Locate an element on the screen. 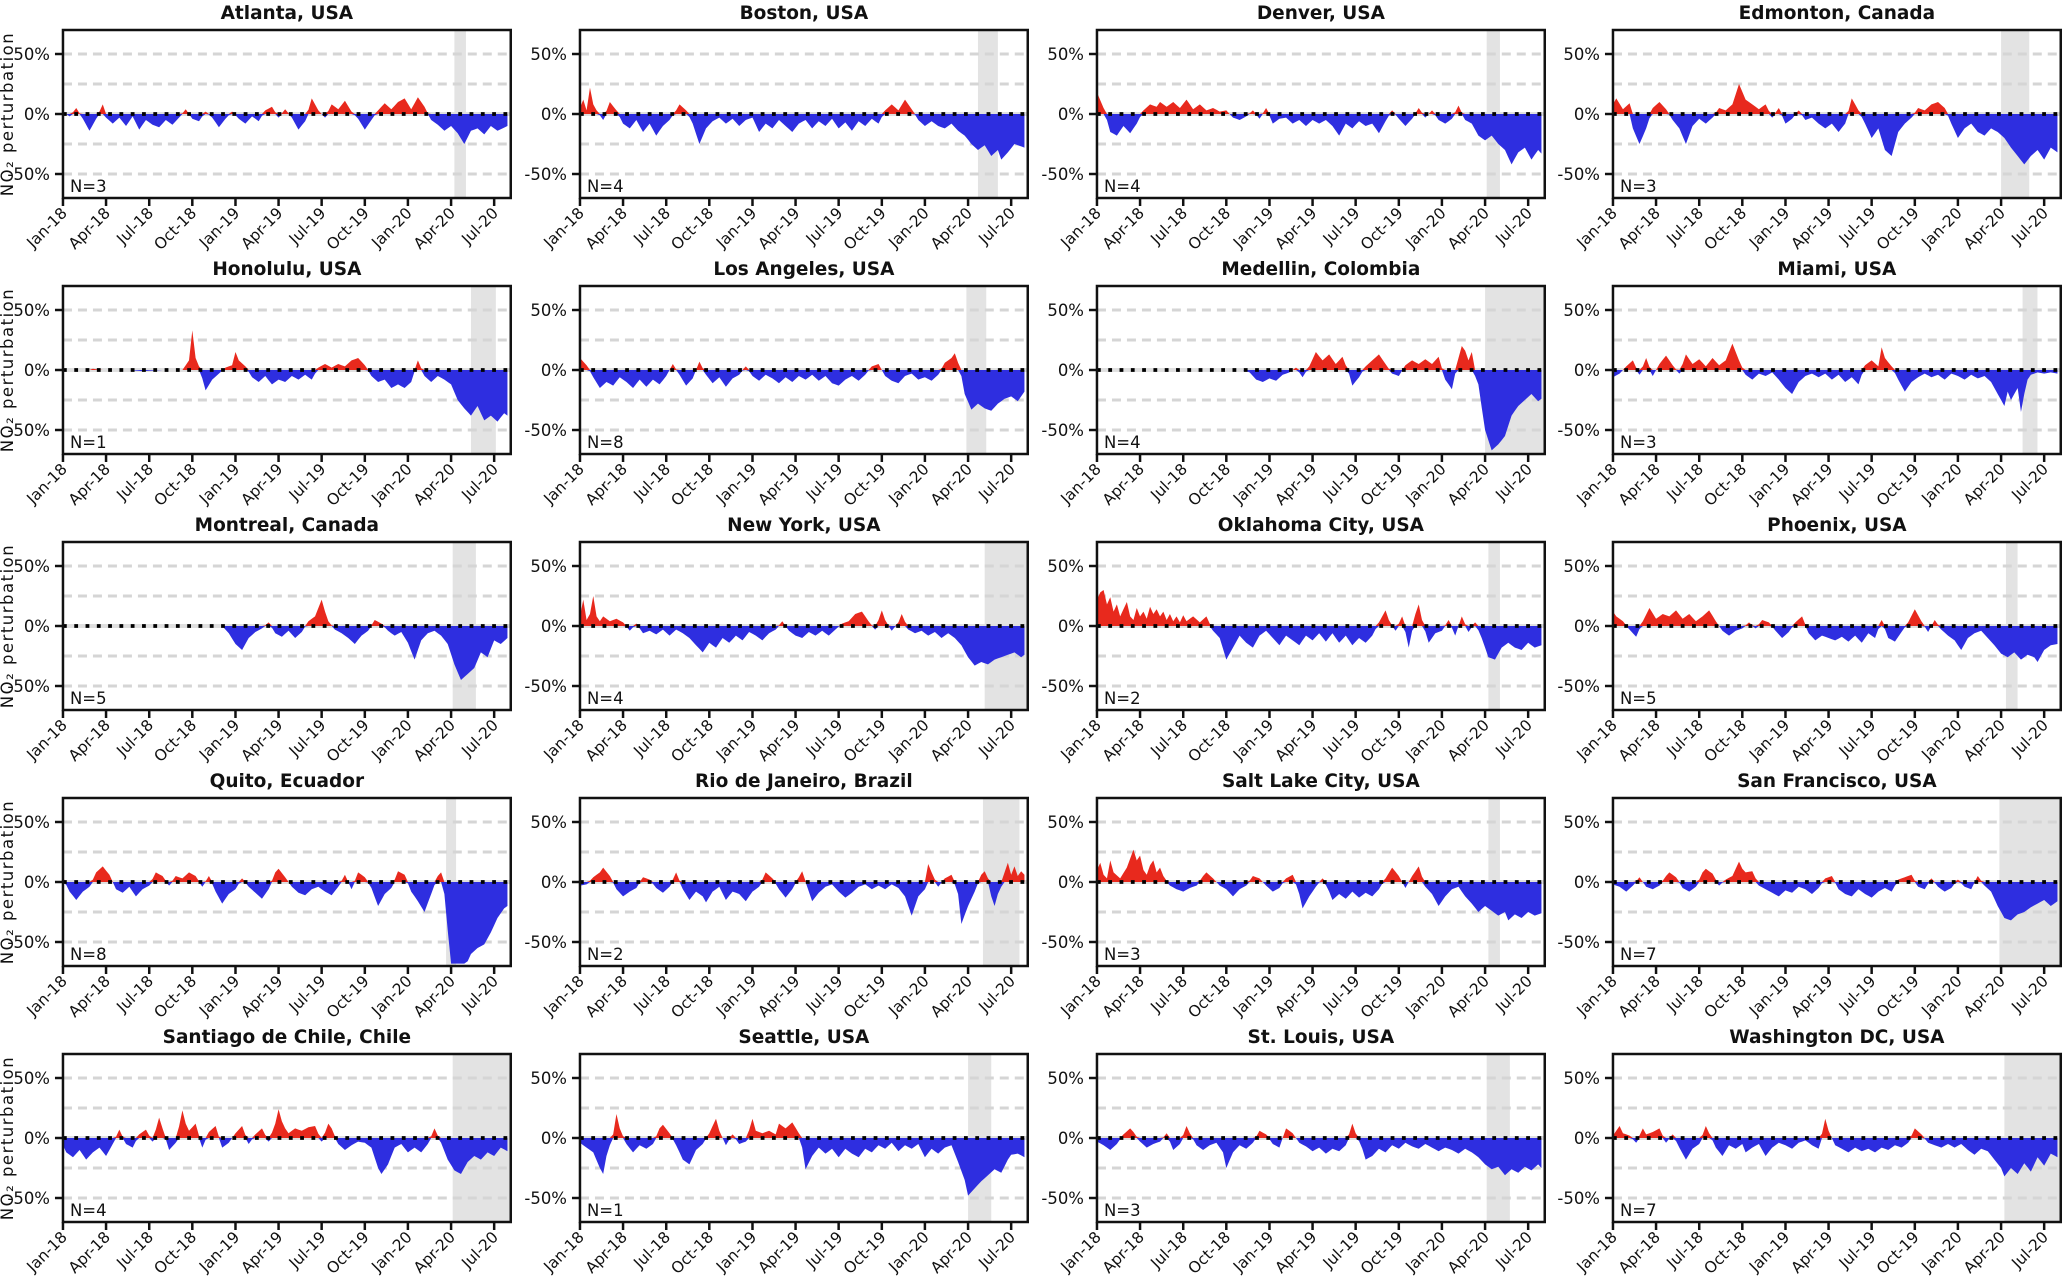 Image resolution: width=2067 pixels, height=1280 pixels. station-count-label: N=4 is located at coordinates (605, 186).